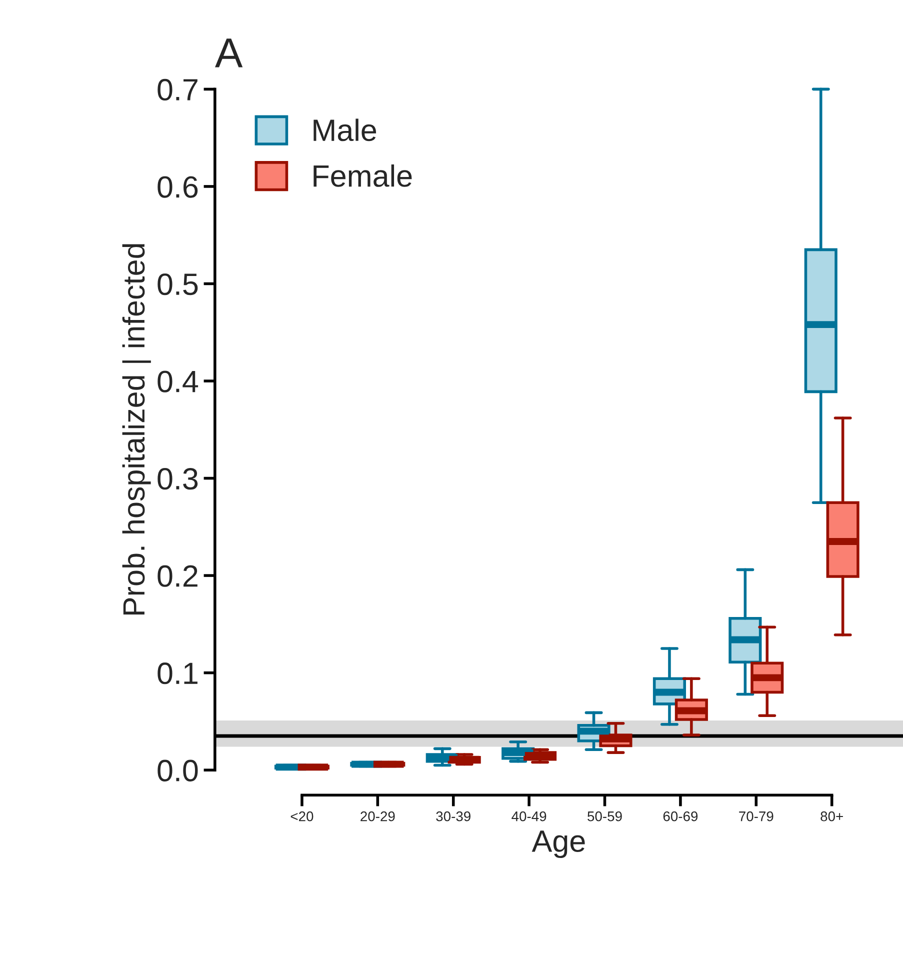 The width and height of the screenshot is (903, 959). I want to click on y-tick-label: 0.2, so click(178, 576).